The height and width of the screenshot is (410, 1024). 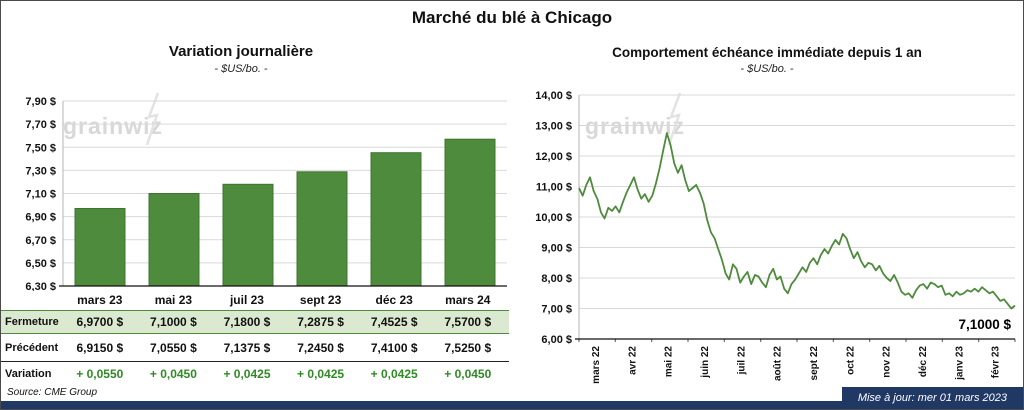 What do you see at coordinates (778, 363) in the screenshot?
I see `svg-text: août 22` at bounding box center [778, 363].